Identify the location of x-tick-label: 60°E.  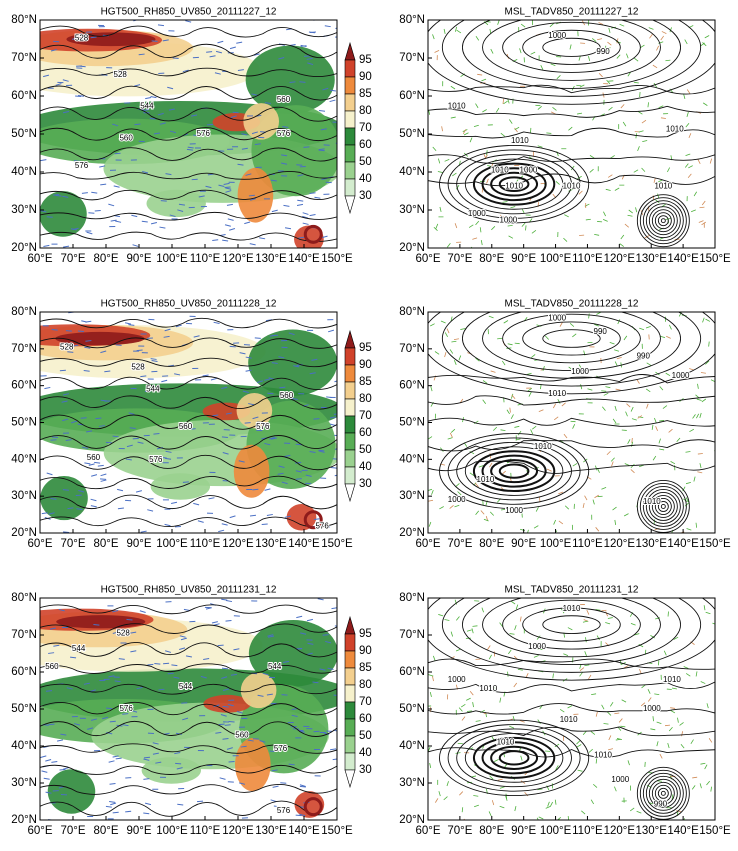
(427, 259).